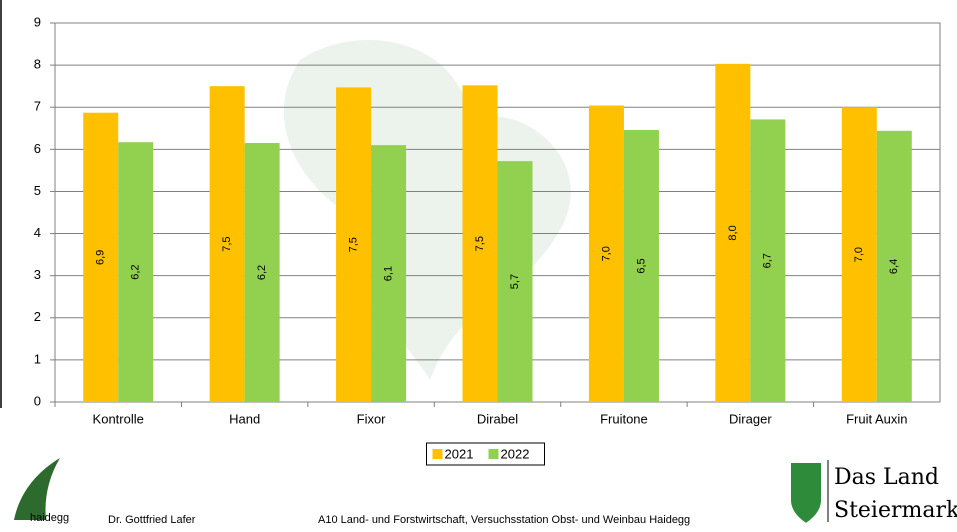 This screenshot has height=532, width=957. What do you see at coordinates (244, 418) in the screenshot?
I see `x-tick-label: Hand` at bounding box center [244, 418].